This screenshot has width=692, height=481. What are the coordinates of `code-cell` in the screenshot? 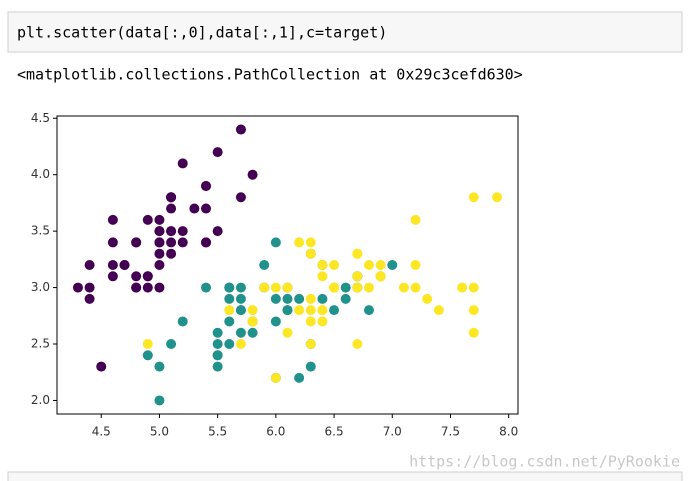 It's located at (345, 32).